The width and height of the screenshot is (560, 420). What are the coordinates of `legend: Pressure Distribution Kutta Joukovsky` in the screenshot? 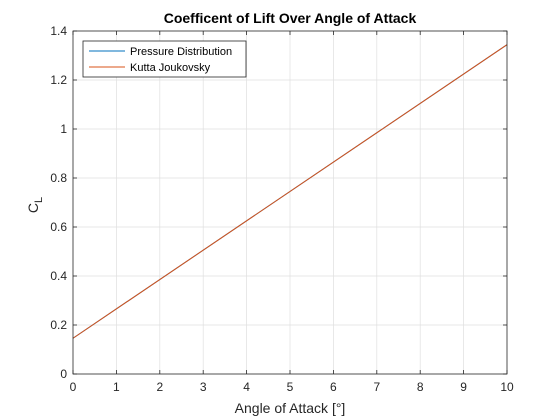 It's located at (164, 59).